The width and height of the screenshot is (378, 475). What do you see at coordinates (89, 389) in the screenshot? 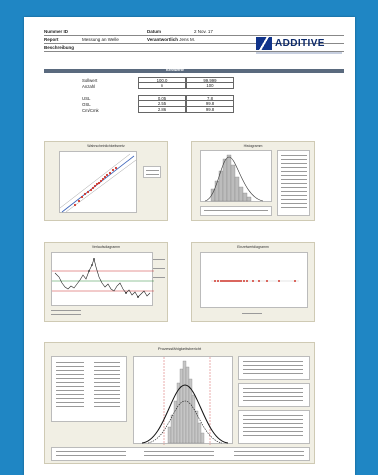
I see `process-data-box` at bounding box center [89, 389].